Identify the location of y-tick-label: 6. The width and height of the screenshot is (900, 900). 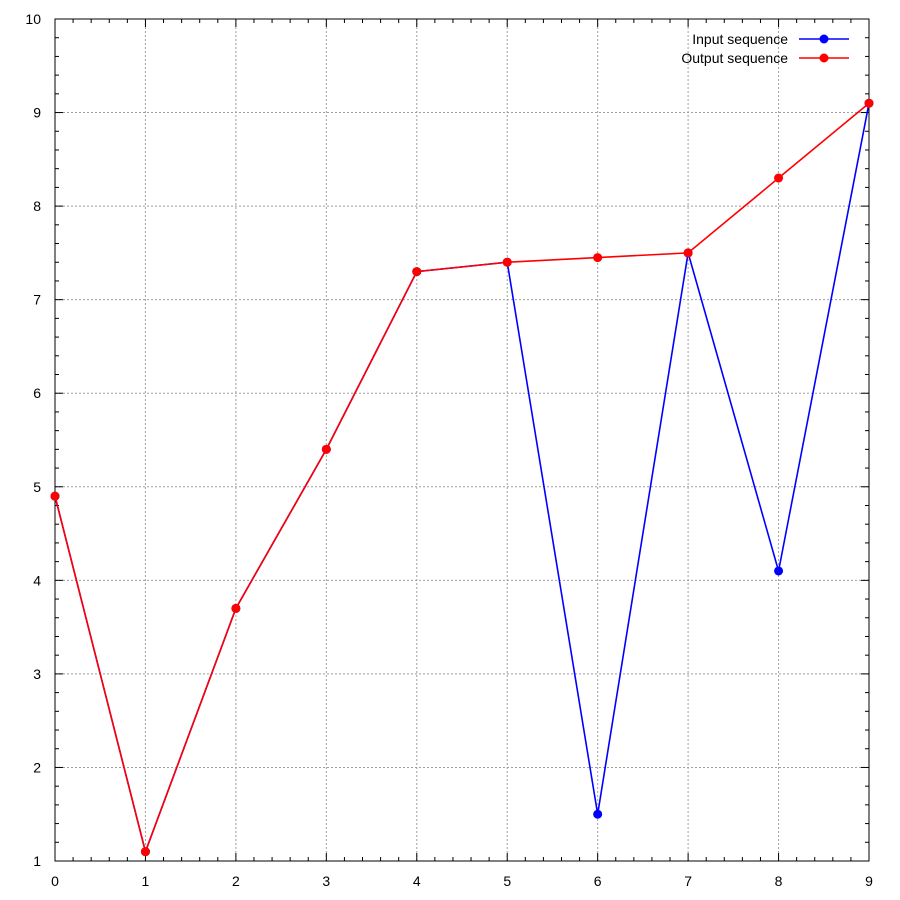
(37, 393).